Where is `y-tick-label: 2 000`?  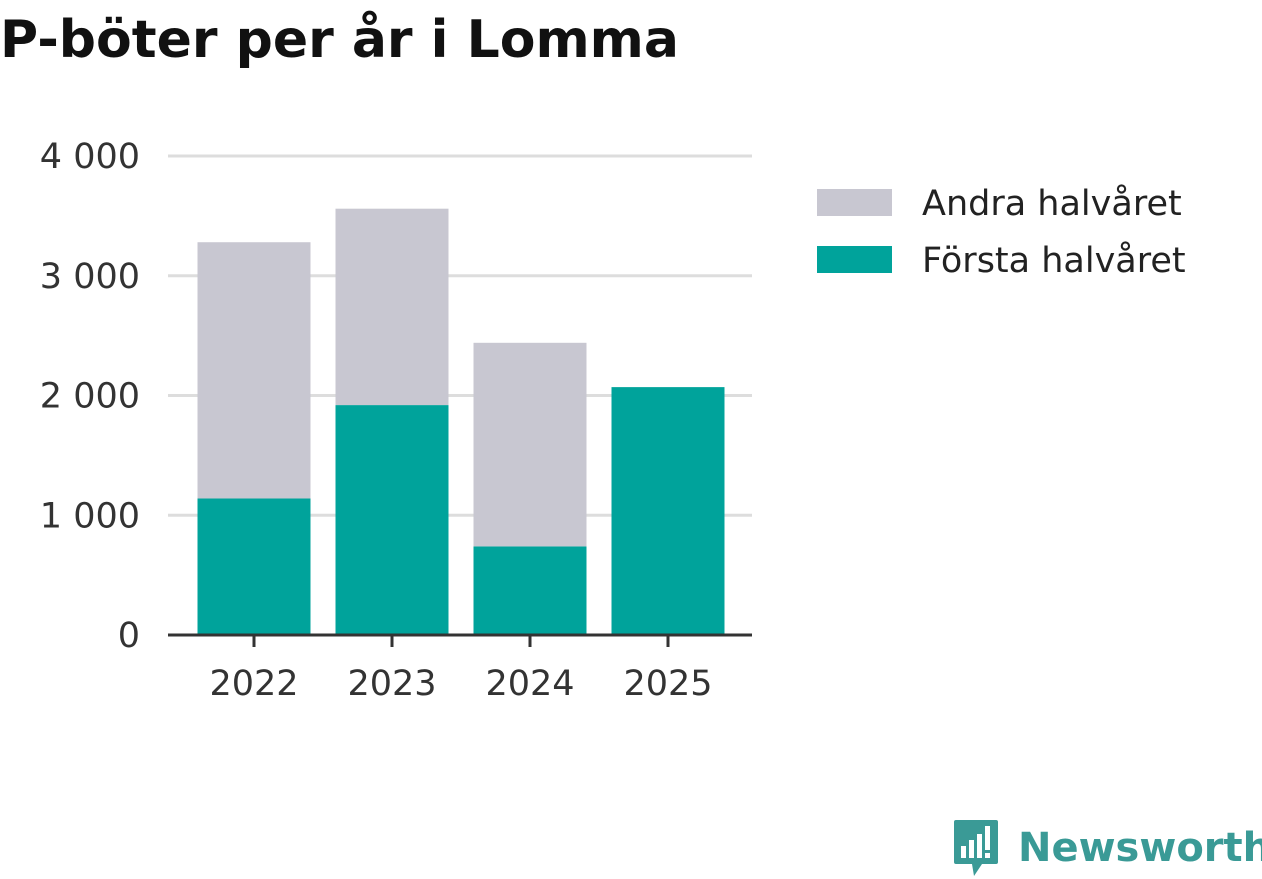
y-tick-label: 2 000 is located at coordinates (90, 397).